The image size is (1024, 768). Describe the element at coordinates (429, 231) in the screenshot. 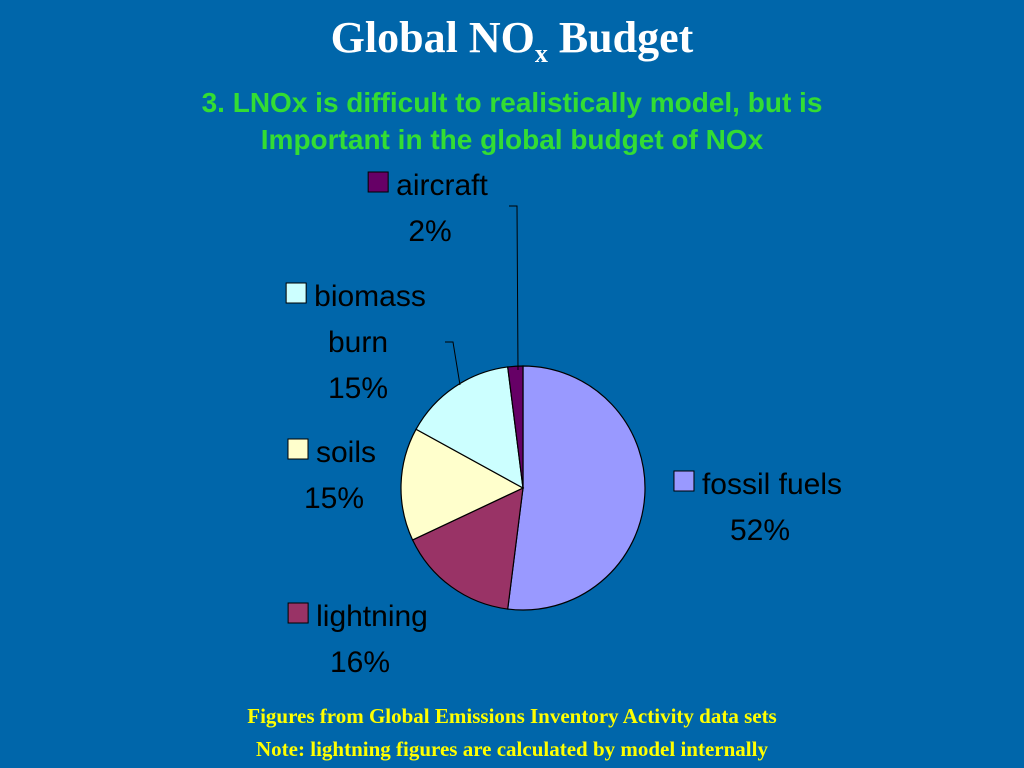

I see `data-label-percent-aircraft: 2%` at that location.